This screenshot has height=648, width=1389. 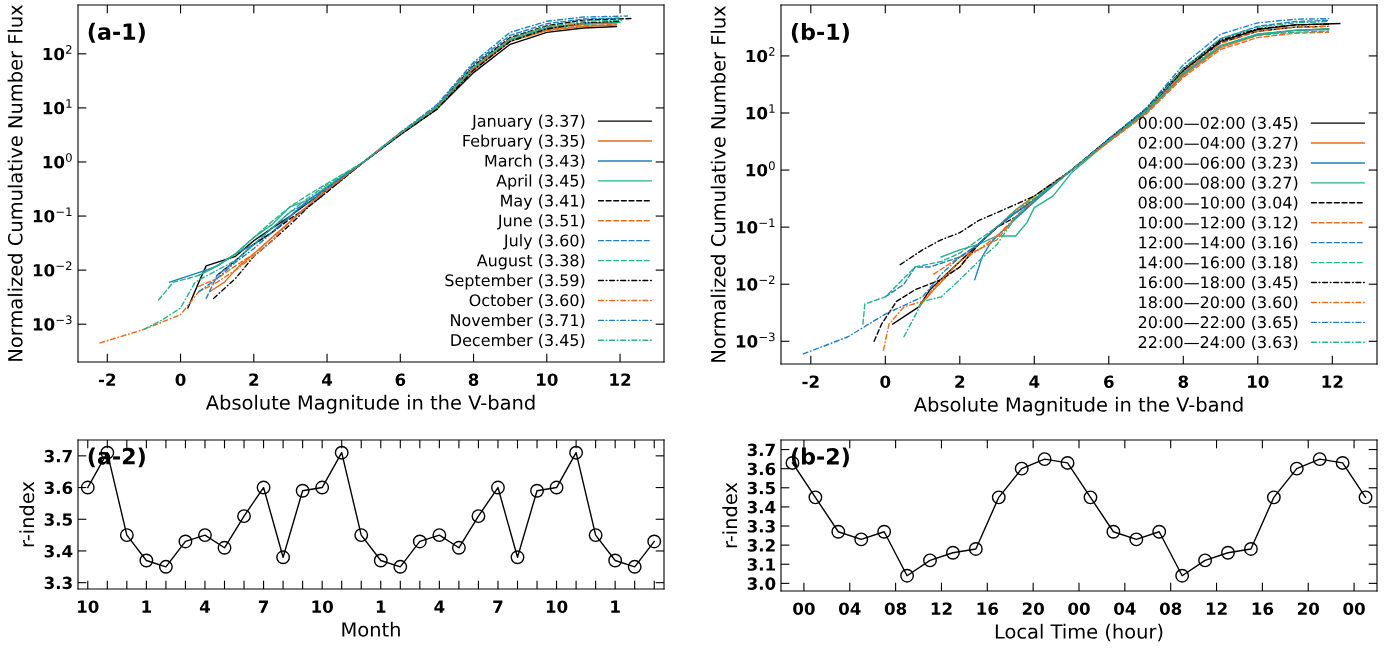 What do you see at coordinates (1218, 123) in the screenshot?
I see `legend-label: 00:00—02:00 (3.45)` at bounding box center [1218, 123].